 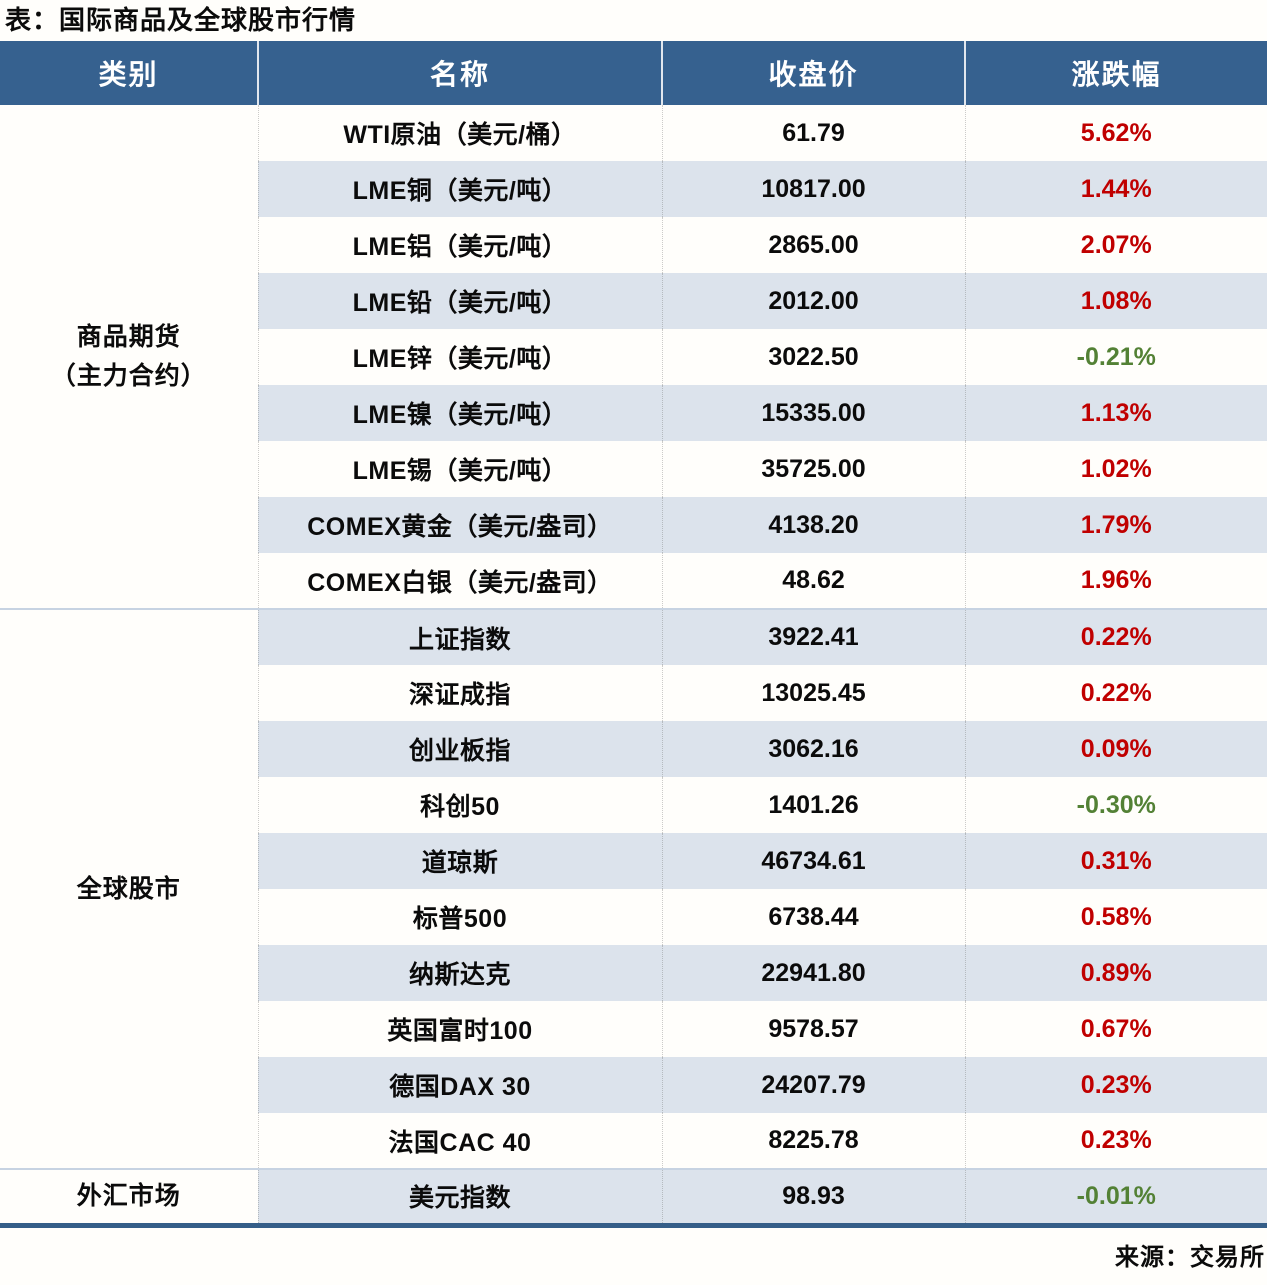 I want to click on table-row: LME锌（美元/吨） 3022.50 -0.21%, so click(x=633, y=357).